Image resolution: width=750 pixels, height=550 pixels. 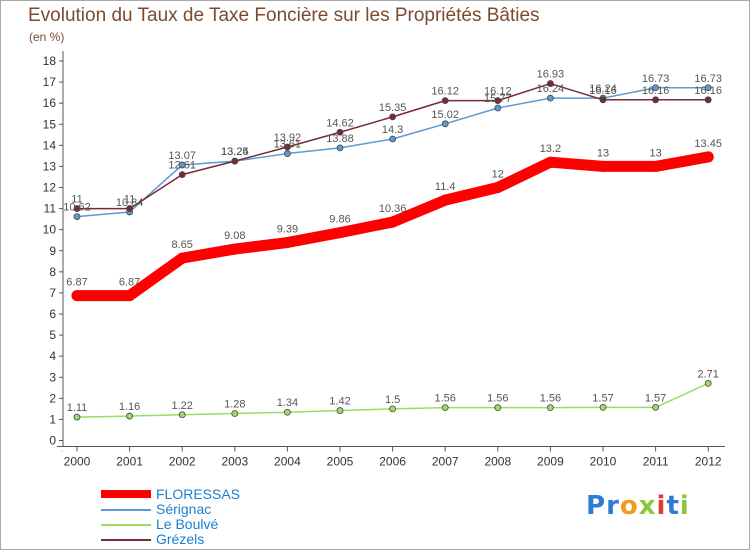 What do you see at coordinates (50, 124) in the screenshot?
I see `y-tick-label: 15` at bounding box center [50, 124].